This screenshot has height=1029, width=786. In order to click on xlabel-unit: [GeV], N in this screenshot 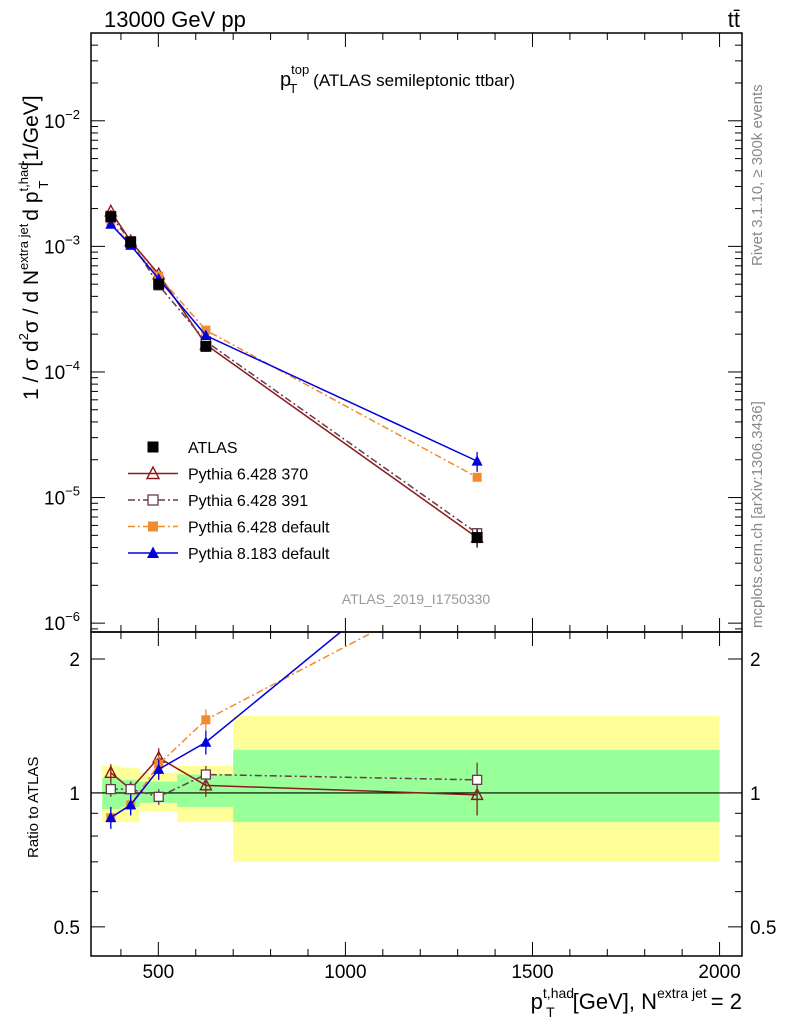, I will do `click(615, 1001)`.